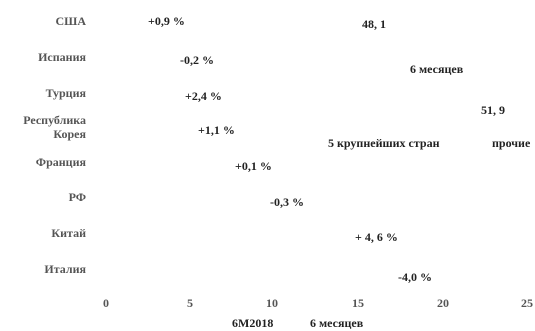  Describe the element at coordinates (65, 93) in the screenshot. I see `category-label-turkey: Турция` at that location.